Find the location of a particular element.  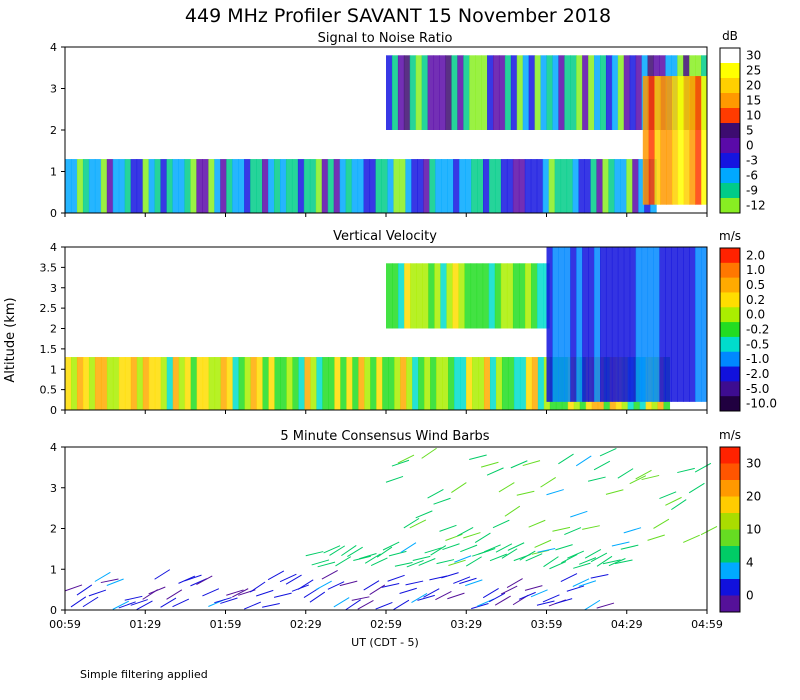

colorbar-label: 15 is located at coordinates (753, 101).